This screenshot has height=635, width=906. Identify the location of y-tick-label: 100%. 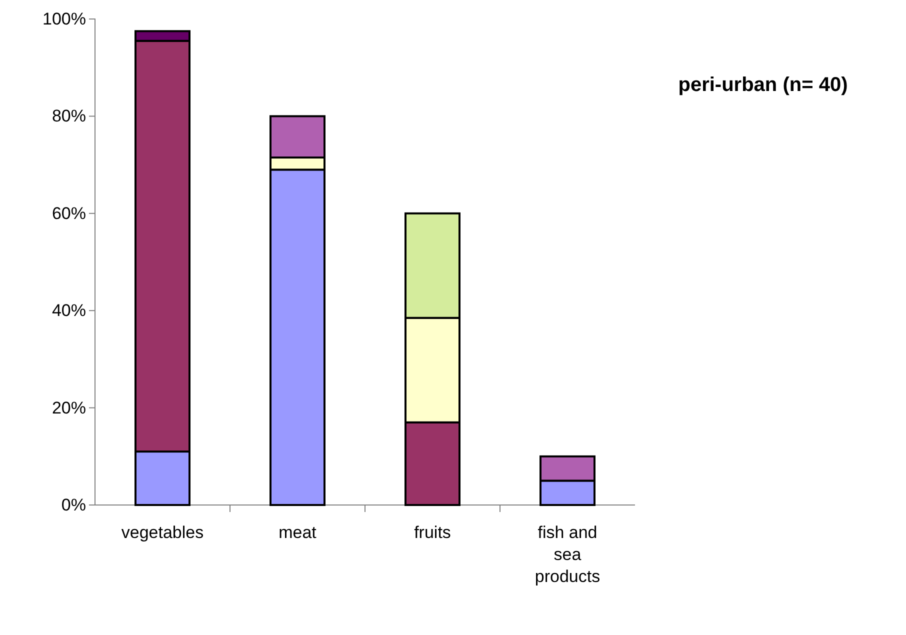
(64, 18).